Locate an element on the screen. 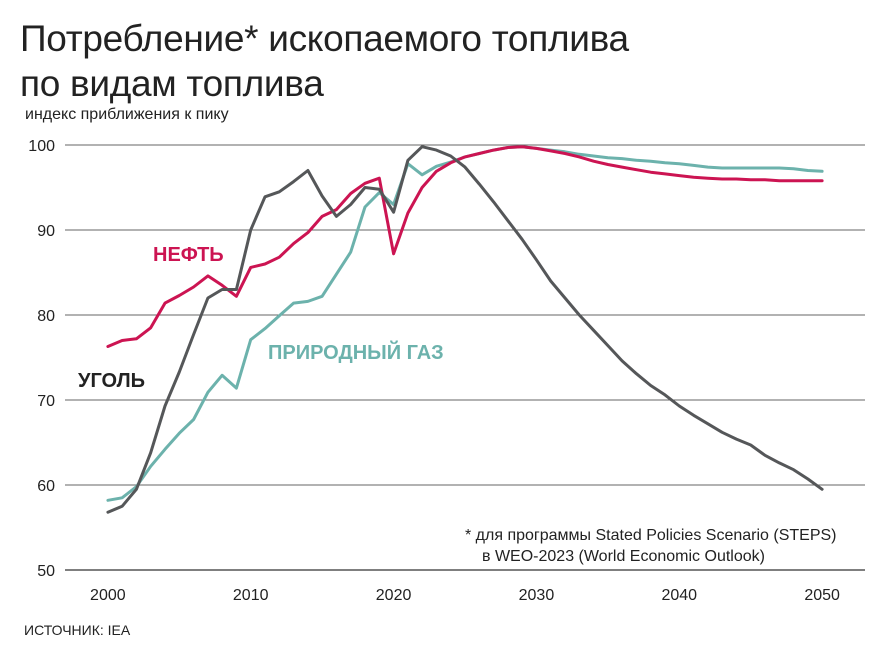 The height and width of the screenshot is (658, 887). y-tick-label: 90 is located at coordinates (46, 231).